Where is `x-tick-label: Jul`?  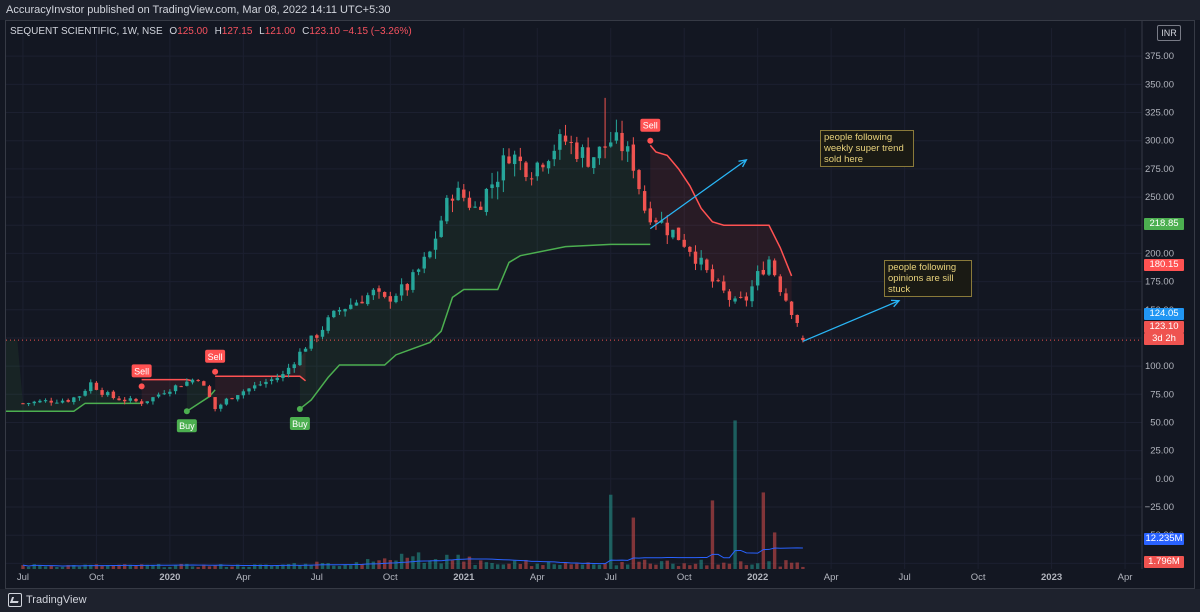
x-tick-label: Jul is located at coordinates (611, 577).